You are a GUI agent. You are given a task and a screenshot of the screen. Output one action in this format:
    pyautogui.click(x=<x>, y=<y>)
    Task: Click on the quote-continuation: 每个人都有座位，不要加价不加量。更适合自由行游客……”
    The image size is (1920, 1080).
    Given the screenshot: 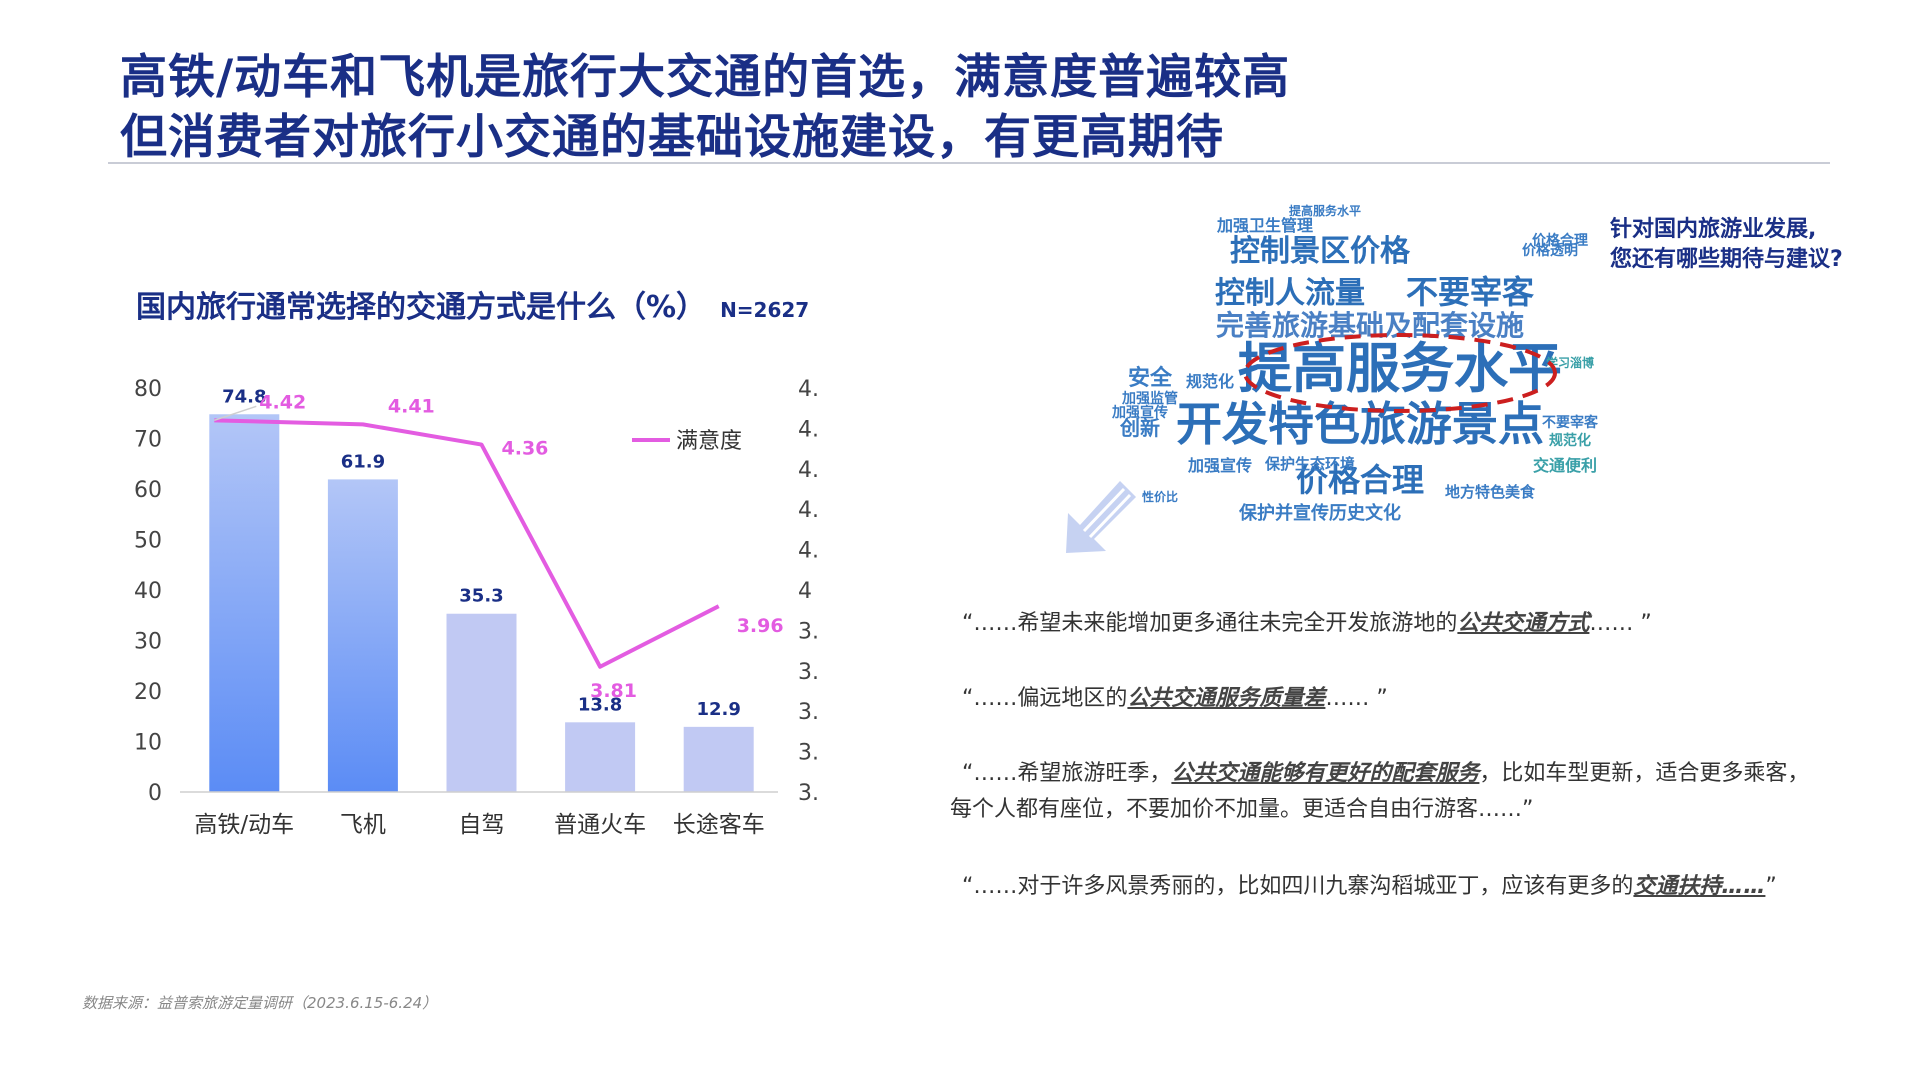 What is the action you would take?
    pyautogui.click(x=1242, y=809)
    